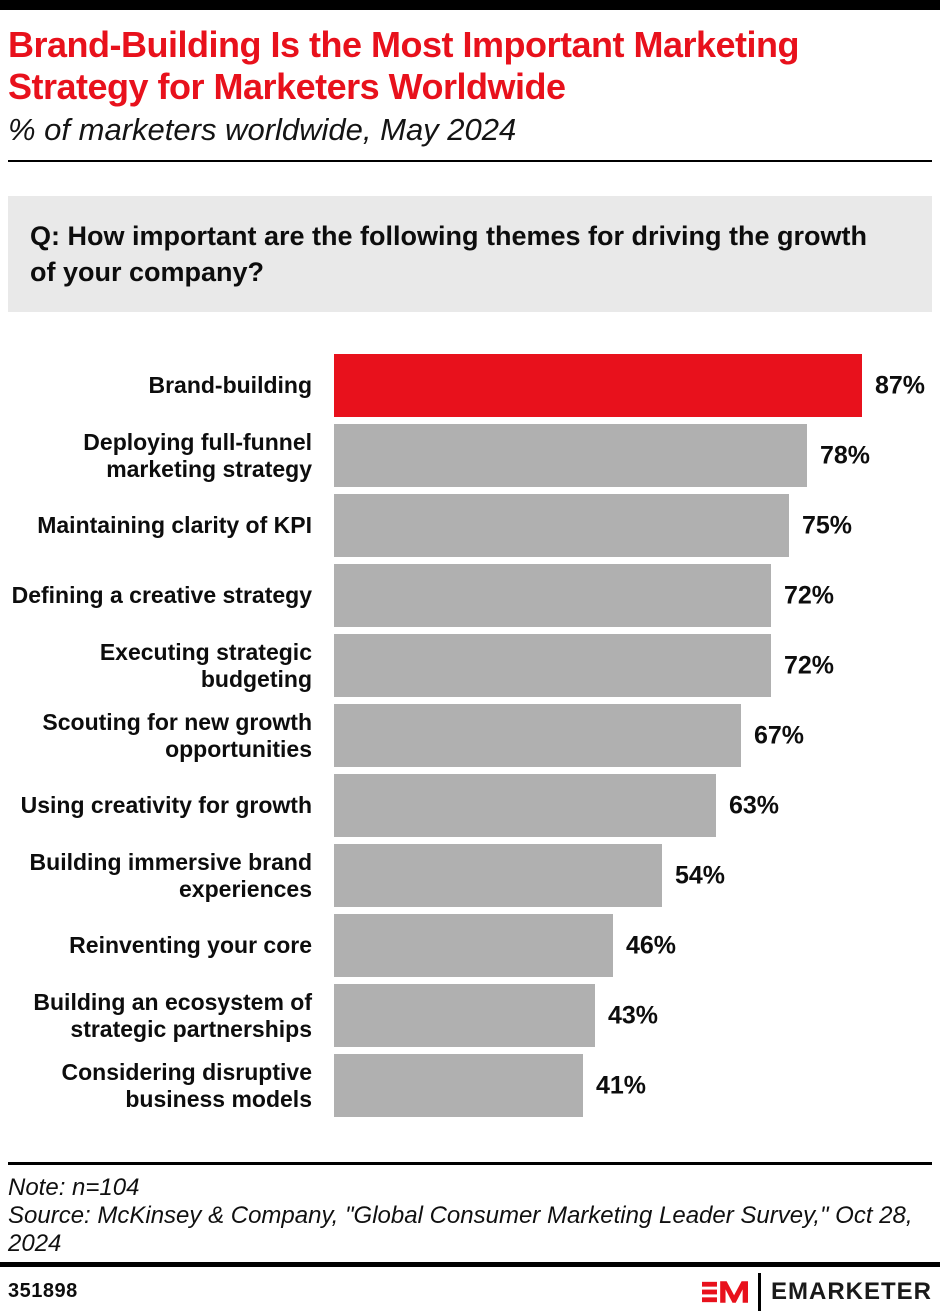  What do you see at coordinates (724, 1291) in the screenshot?
I see `em-monogram-icon` at bounding box center [724, 1291].